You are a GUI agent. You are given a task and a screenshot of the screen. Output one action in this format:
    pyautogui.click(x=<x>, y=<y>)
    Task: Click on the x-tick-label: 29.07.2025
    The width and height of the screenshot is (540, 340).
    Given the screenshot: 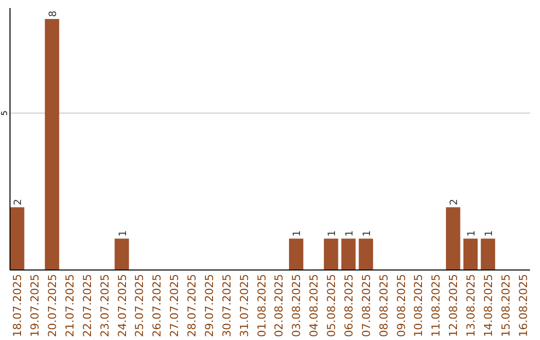 What is the action you would take?
    pyautogui.click(x=209, y=305)
    